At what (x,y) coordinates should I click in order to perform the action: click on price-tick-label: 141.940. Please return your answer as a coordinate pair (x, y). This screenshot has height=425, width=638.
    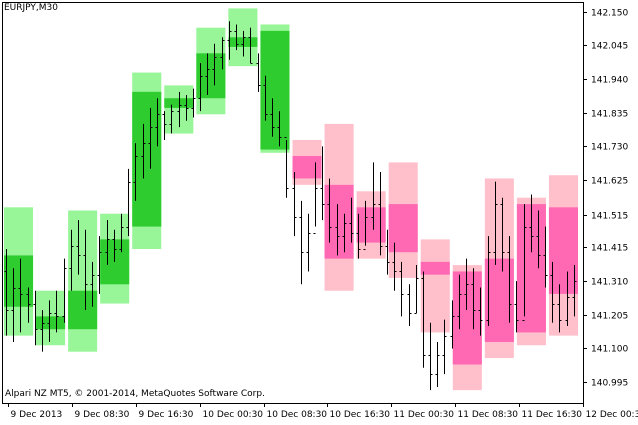
    Looking at the image, I should click on (609, 81).